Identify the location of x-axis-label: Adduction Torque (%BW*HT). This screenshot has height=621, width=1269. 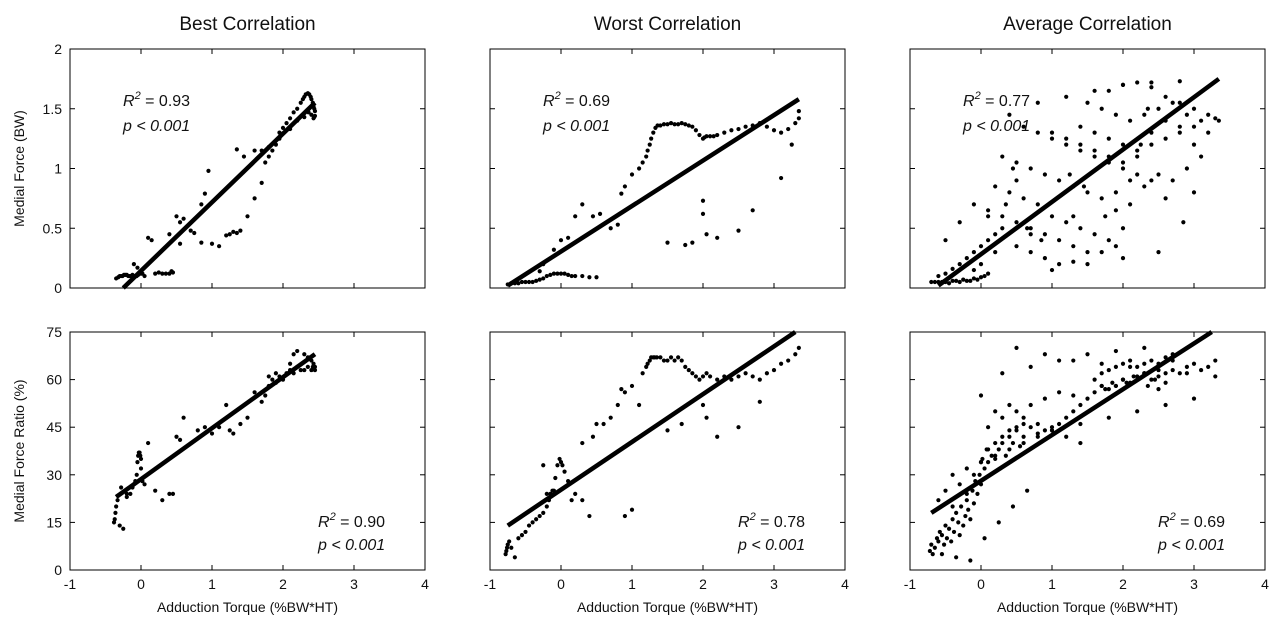
(1087, 607).